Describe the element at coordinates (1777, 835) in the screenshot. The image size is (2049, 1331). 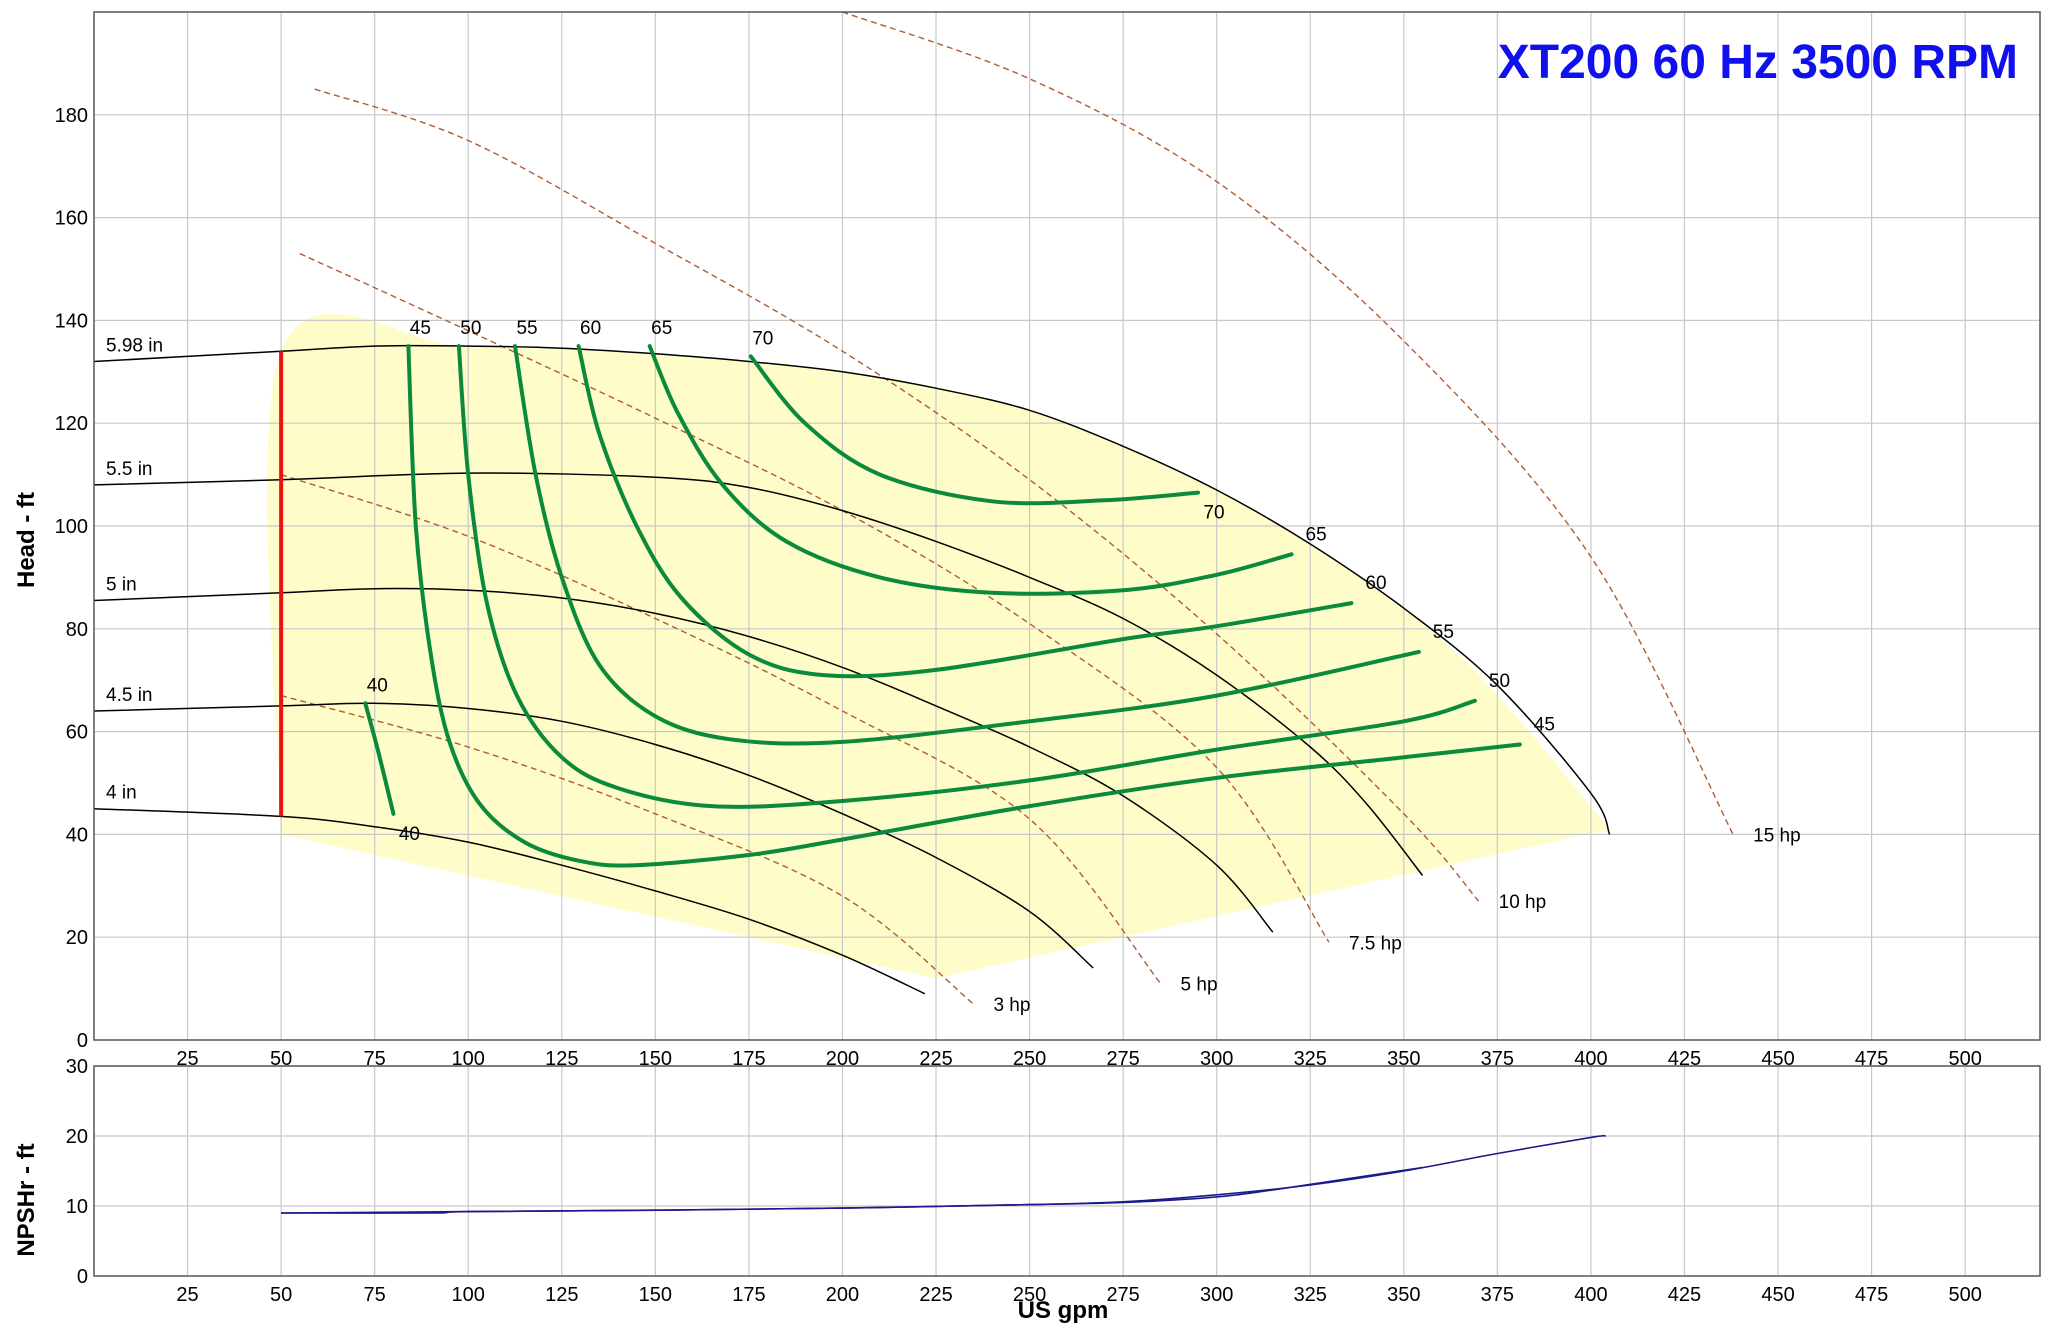
I see `power-curve-label: 15 hp` at that location.